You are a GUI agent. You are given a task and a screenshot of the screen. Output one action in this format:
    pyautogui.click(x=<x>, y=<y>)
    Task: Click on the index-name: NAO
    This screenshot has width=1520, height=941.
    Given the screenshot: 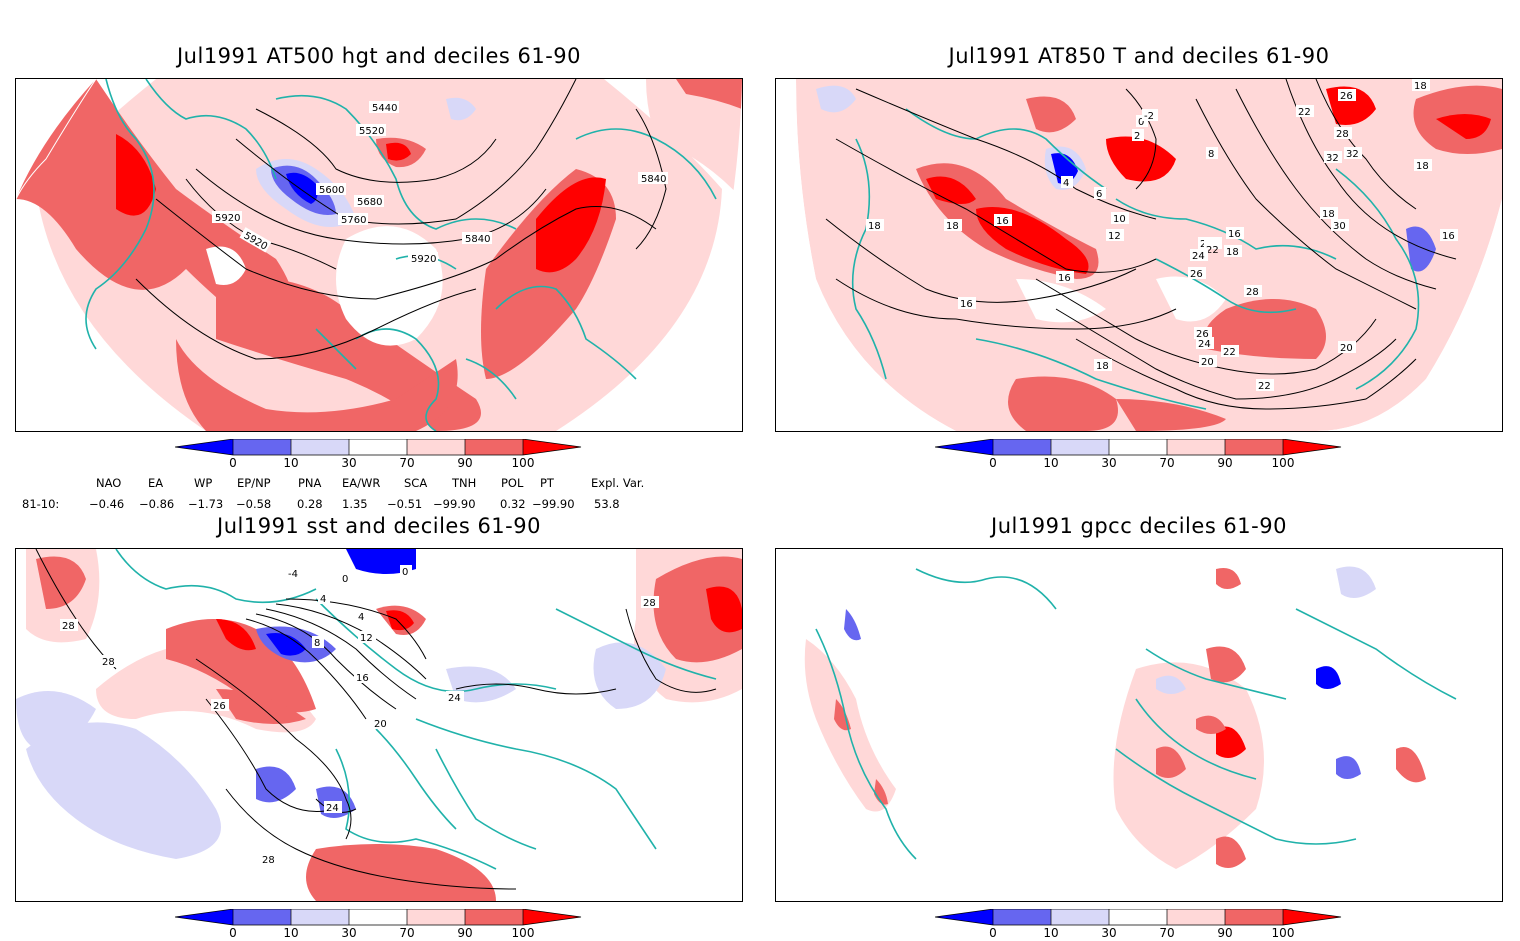 What is the action you would take?
    pyautogui.click(x=109, y=483)
    